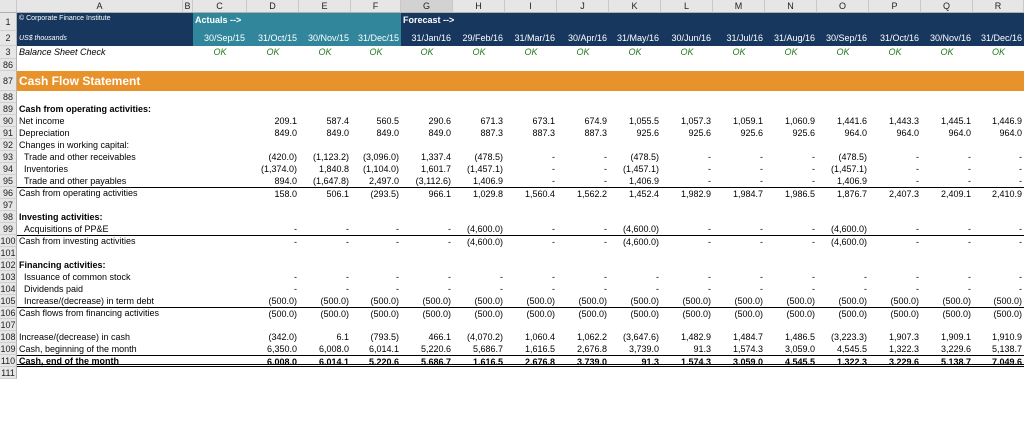 Image resolution: width=1024 pixels, height=425 pixels. I want to click on value-cell: 1,616.5, so click(479, 361).